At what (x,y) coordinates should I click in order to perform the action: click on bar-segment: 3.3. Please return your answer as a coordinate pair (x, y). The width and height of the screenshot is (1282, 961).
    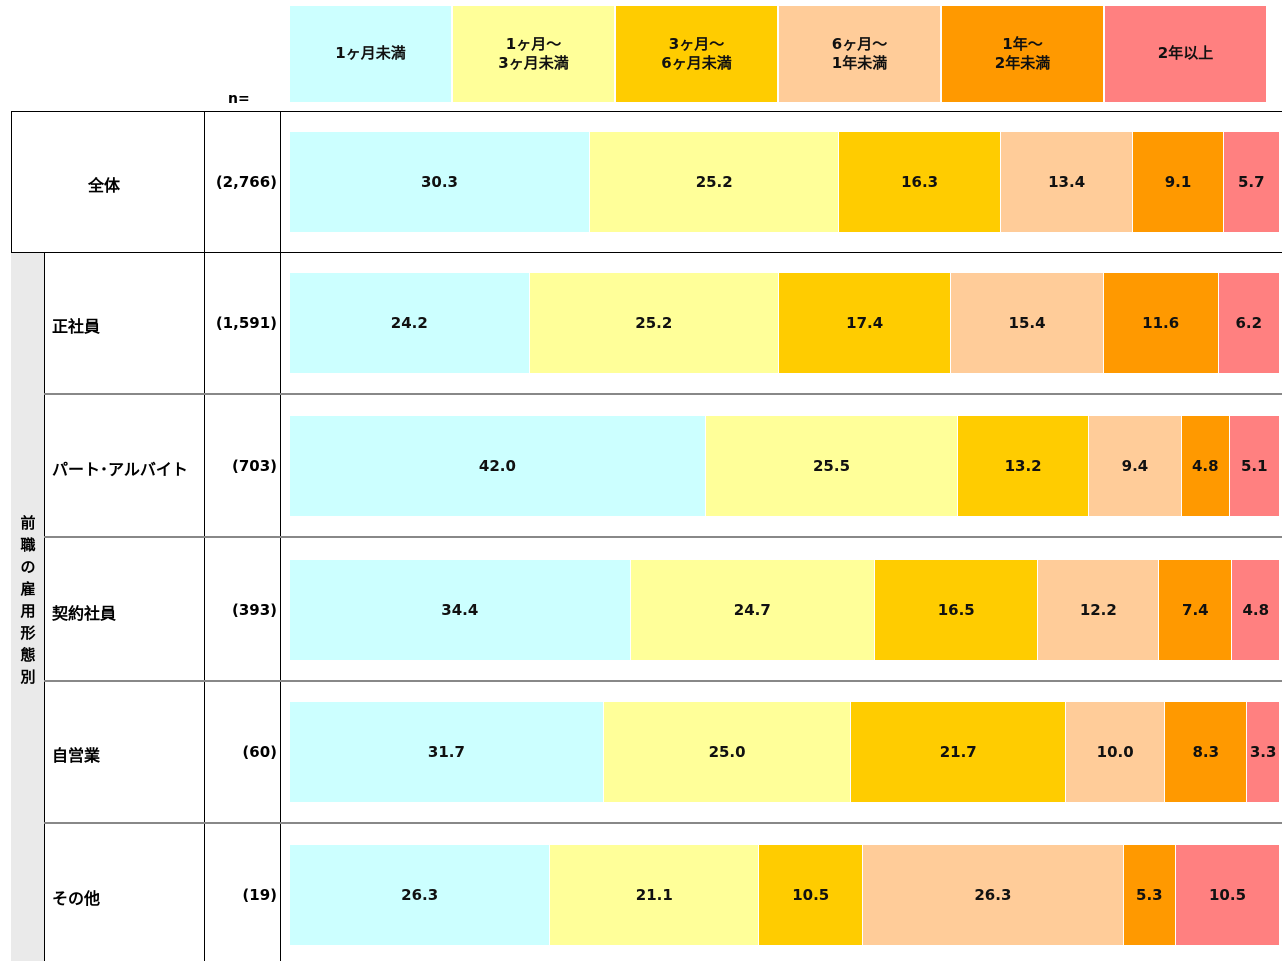
    Looking at the image, I should click on (1263, 752).